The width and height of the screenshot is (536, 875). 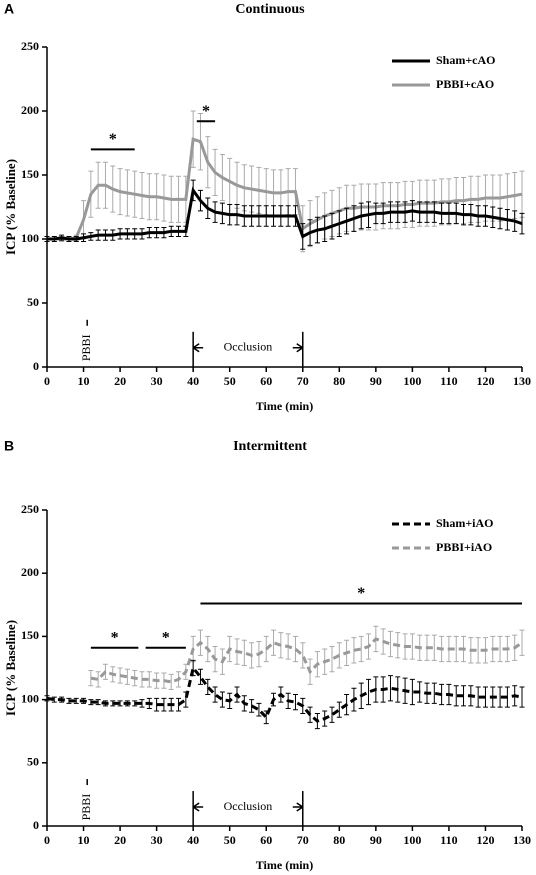 I want to click on legend-label: Sham+iAO, so click(x=465, y=523).